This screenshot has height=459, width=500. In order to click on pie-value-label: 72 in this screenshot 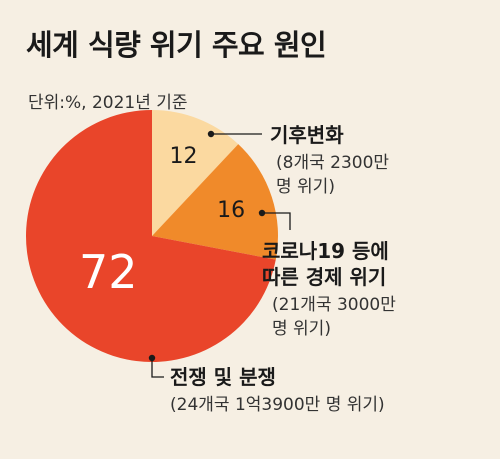, I will do `click(108, 272)`.